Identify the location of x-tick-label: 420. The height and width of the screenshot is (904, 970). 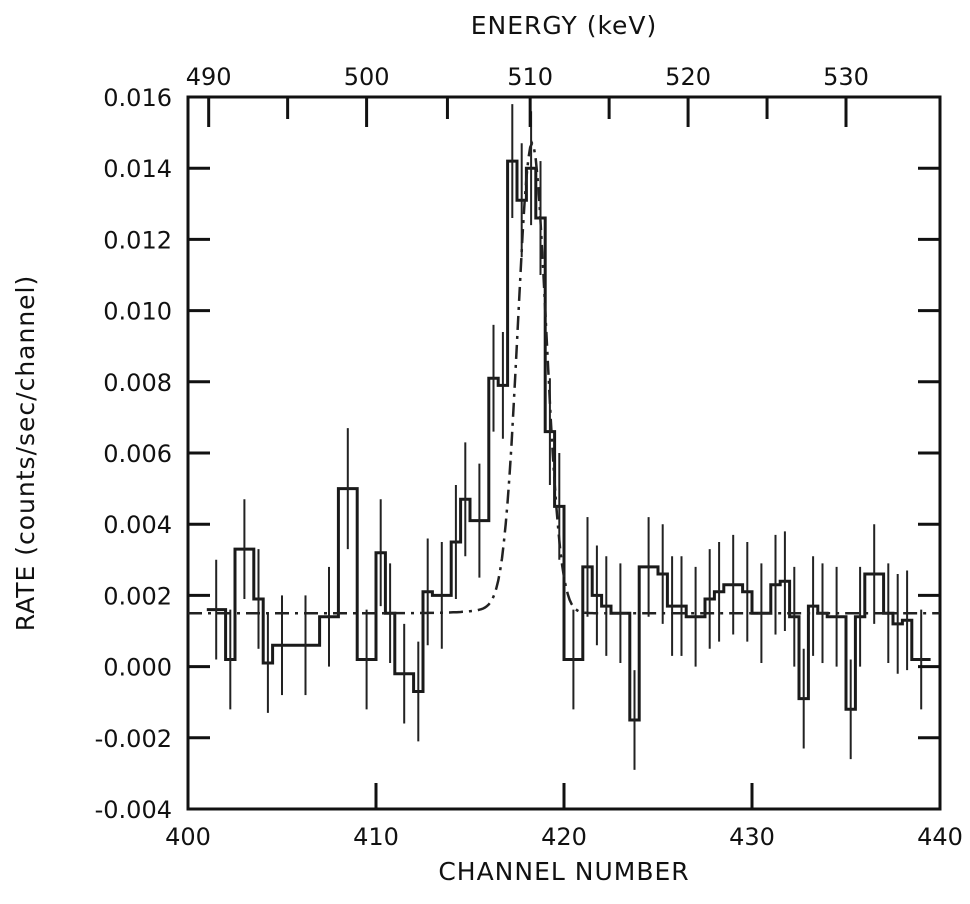
(564, 837).